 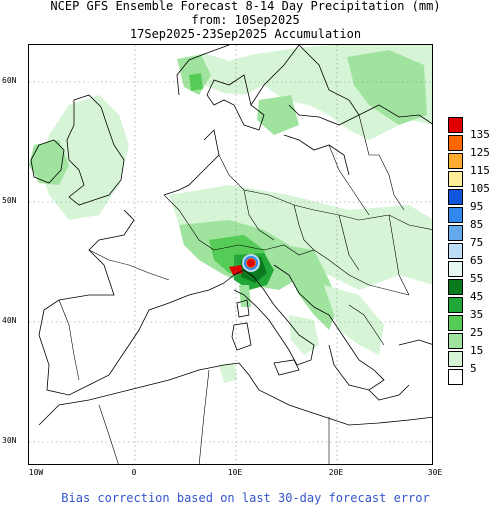 I want to click on lat-label-50n: 50N, so click(x=9, y=200).